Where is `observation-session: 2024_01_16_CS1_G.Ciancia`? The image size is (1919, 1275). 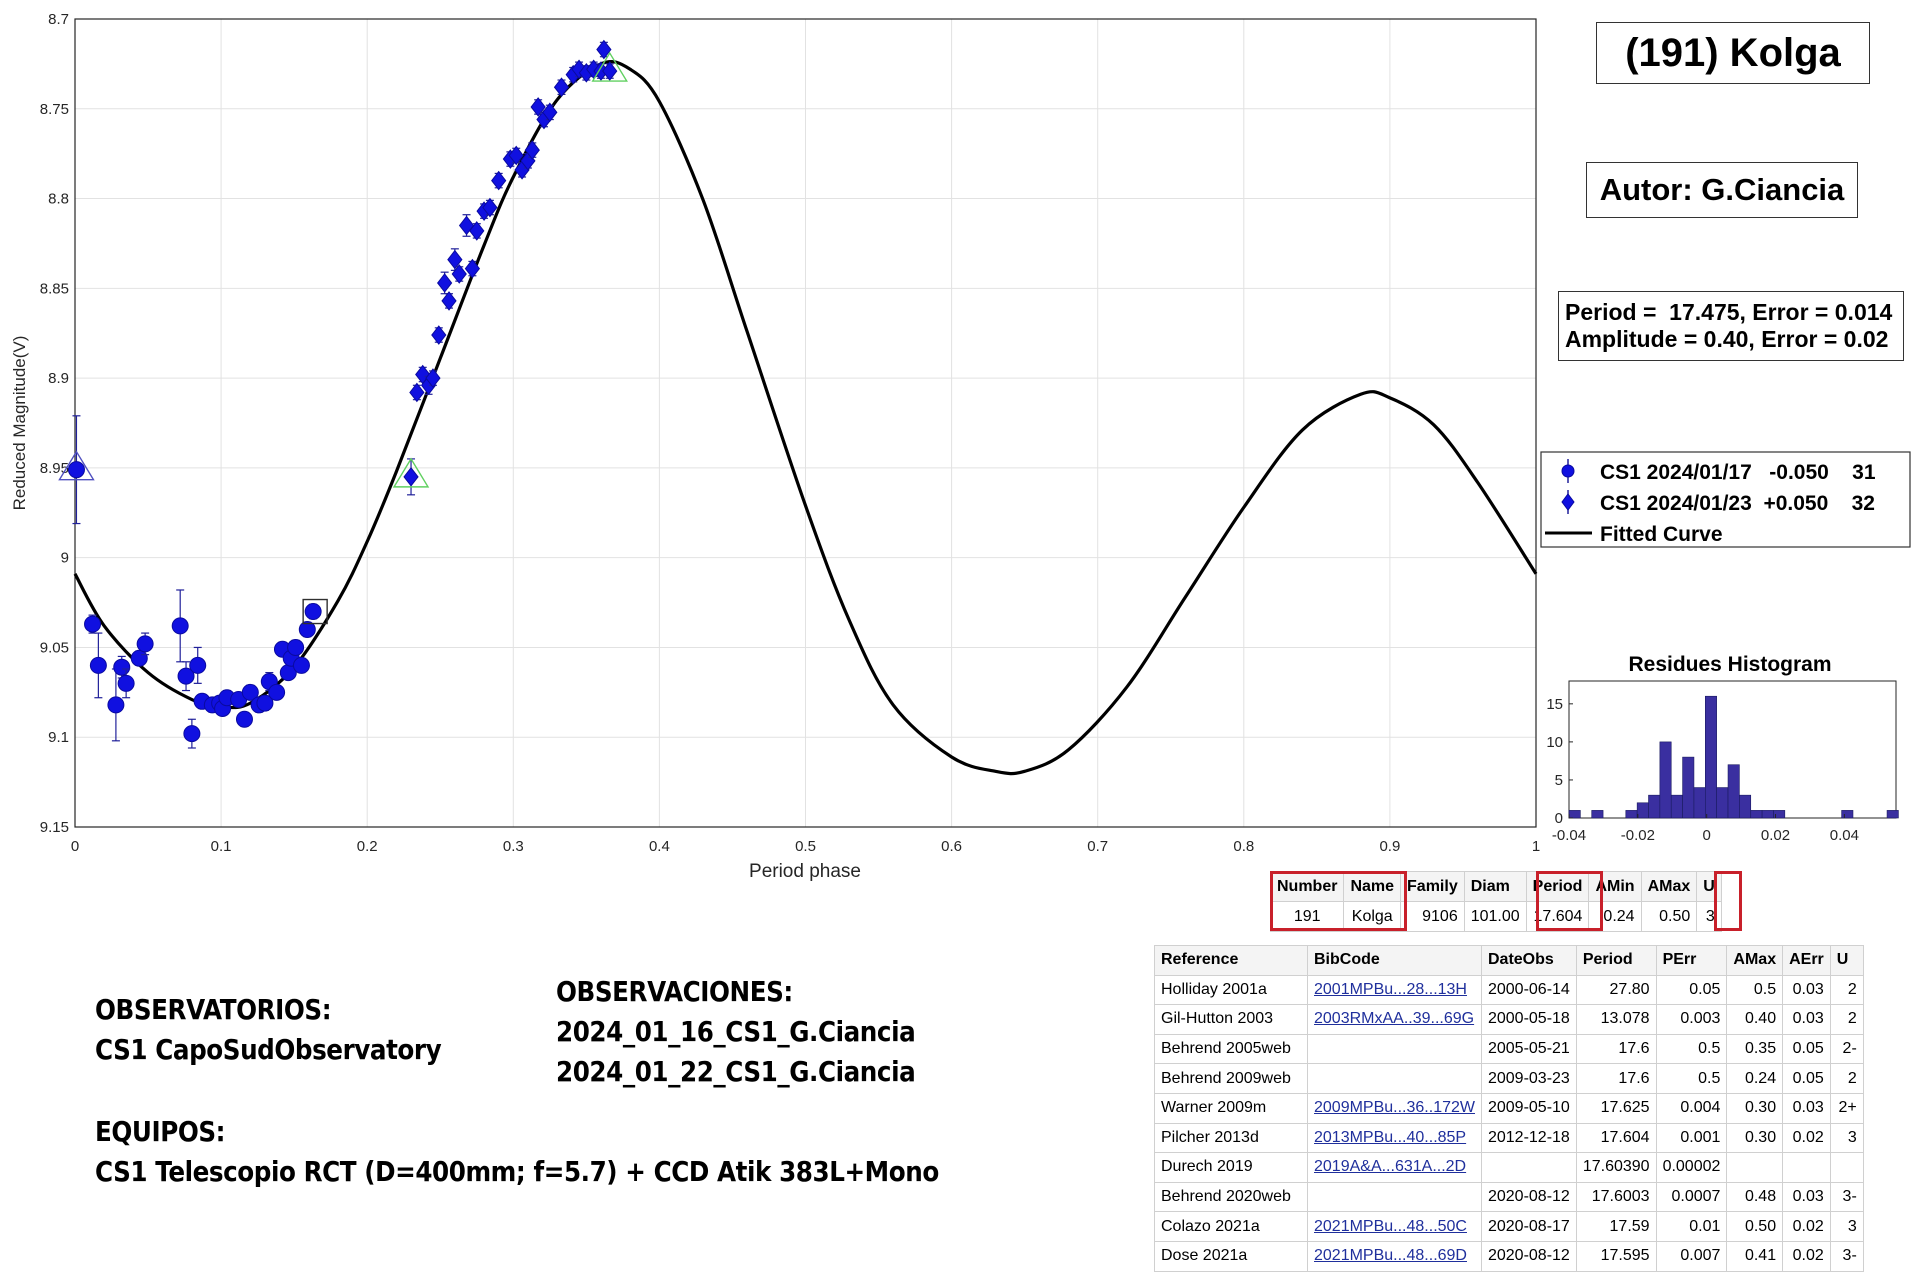
observation-session: 2024_01_16_CS1_G.Ciancia is located at coordinates (736, 1031).